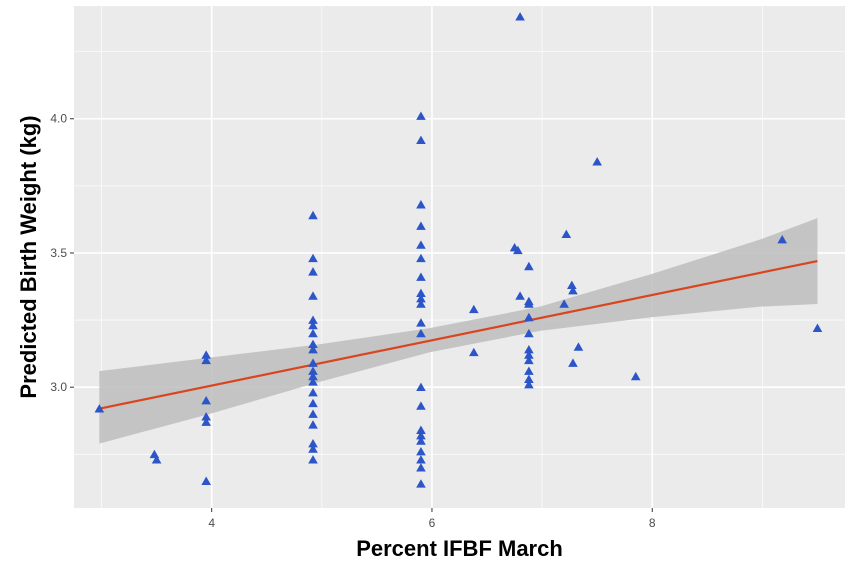  What do you see at coordinates (211, 523) in the screenshot?
I see `x-tick-label: 4` at bounding box center [211, 523].